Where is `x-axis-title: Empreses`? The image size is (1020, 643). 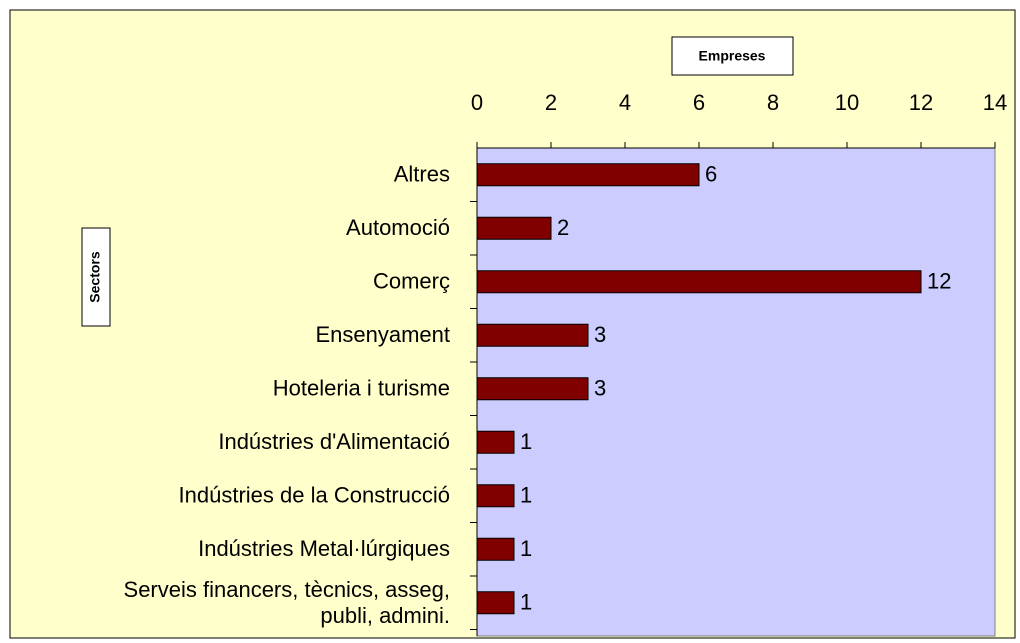 x-axis-title: Empreses is located at coordinates (732, 56).